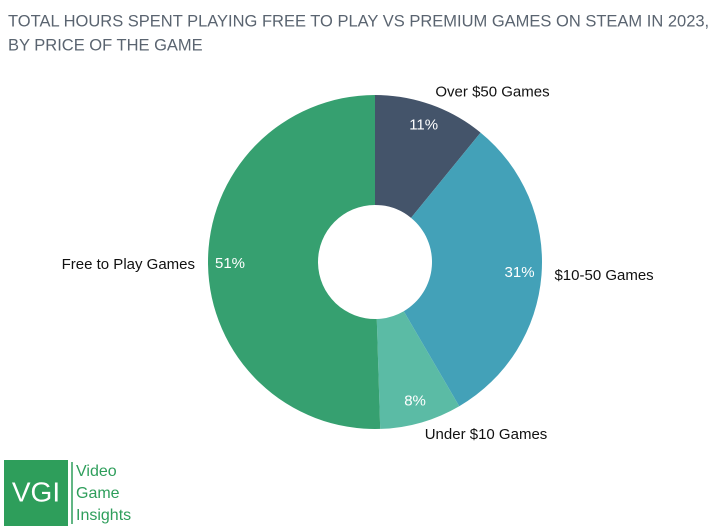 This screenshot has height=528, width=724. What do you see at coordinates (486, 434) in the screenshot?
I see `category-label: Under $10 Games` at bounding box center [486, 434].